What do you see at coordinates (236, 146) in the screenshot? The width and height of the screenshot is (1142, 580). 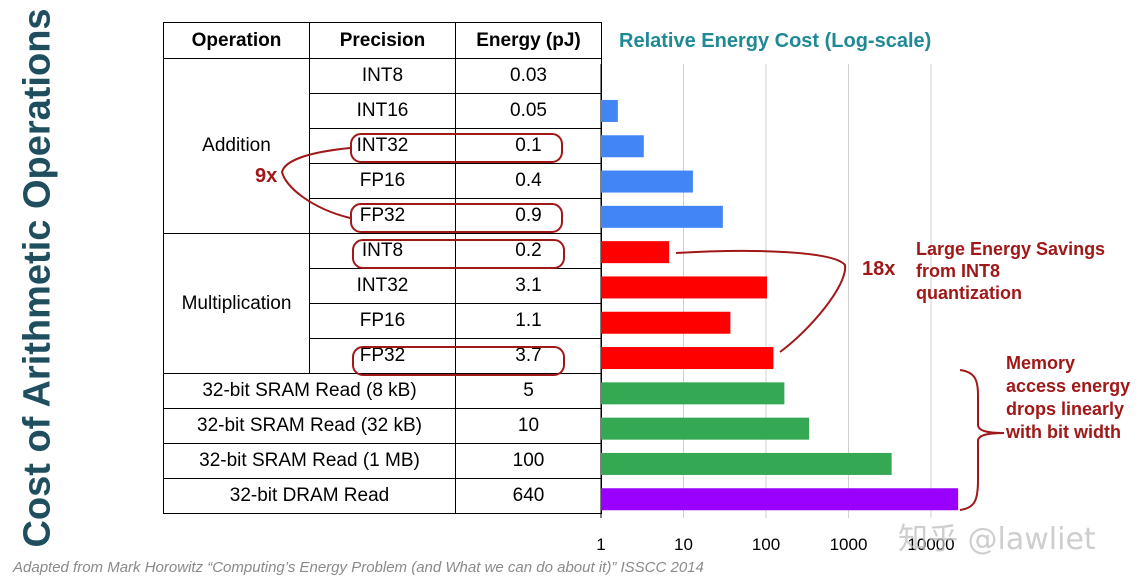 I see `addition-label: Addition` at bounding box center [236, 146].